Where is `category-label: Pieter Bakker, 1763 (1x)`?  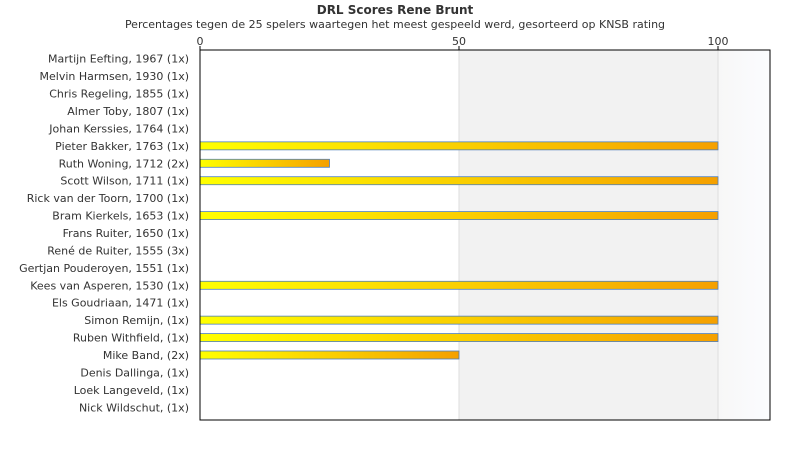
category-label: Pieter Bakker, 1763 (1x) is located at coordinates (122, 146).